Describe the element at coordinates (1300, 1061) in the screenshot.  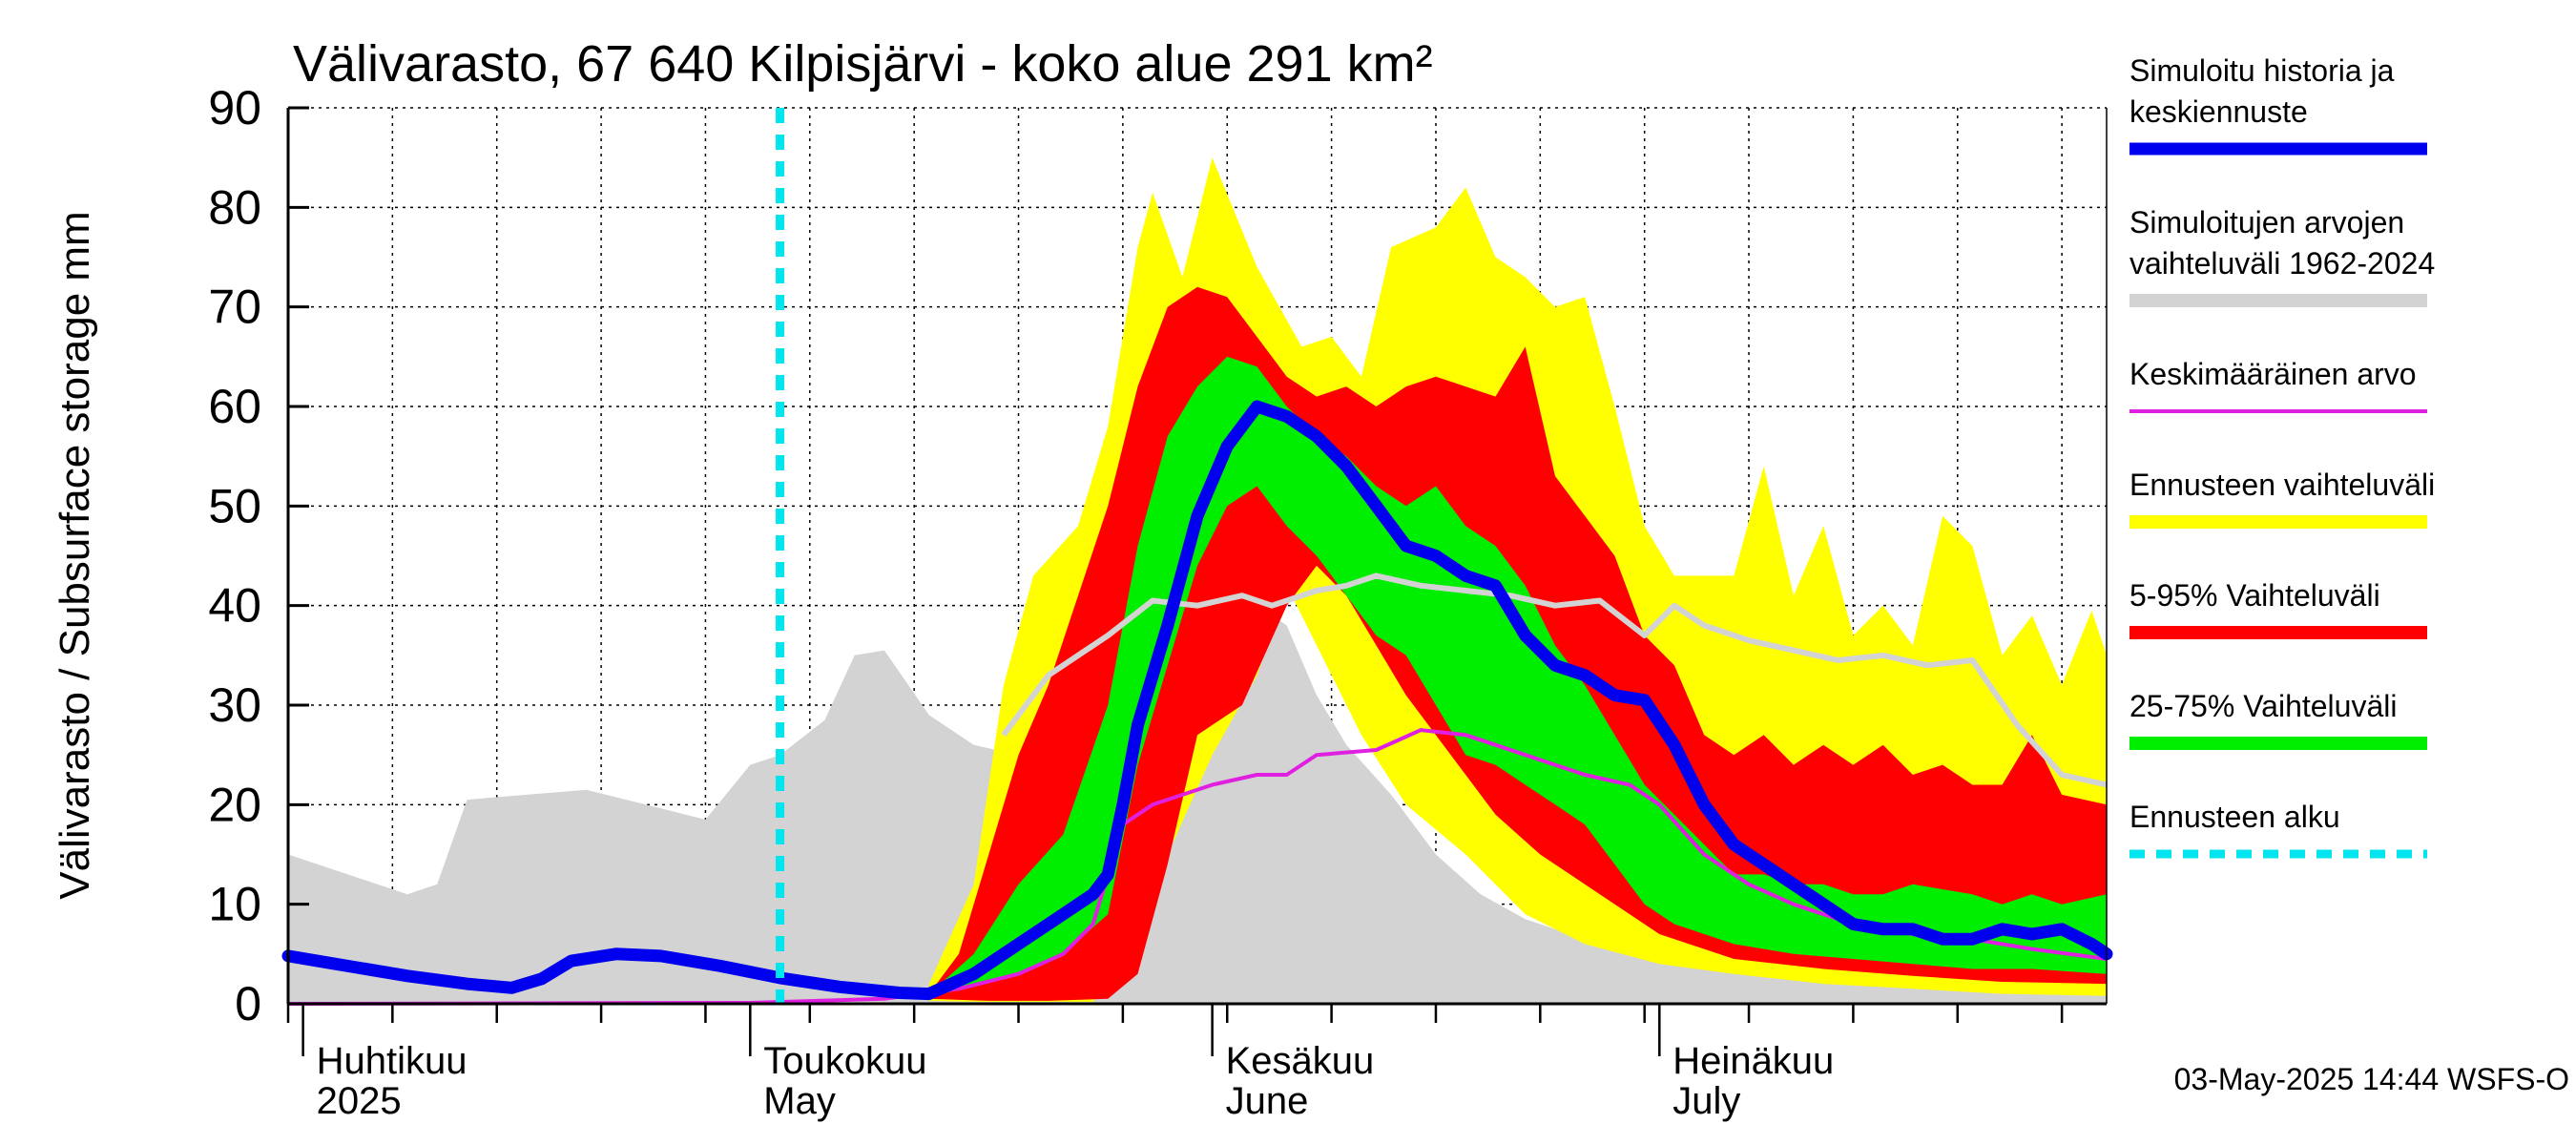
I see `month-label: Kesäkuu` at that location.